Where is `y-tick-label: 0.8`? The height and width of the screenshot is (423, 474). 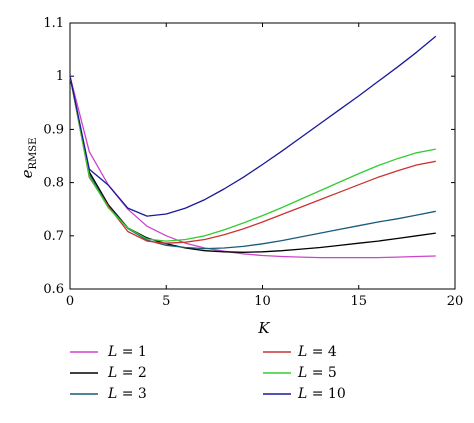 y-tick-label: 0.8 is located at coordinates (53, 183).